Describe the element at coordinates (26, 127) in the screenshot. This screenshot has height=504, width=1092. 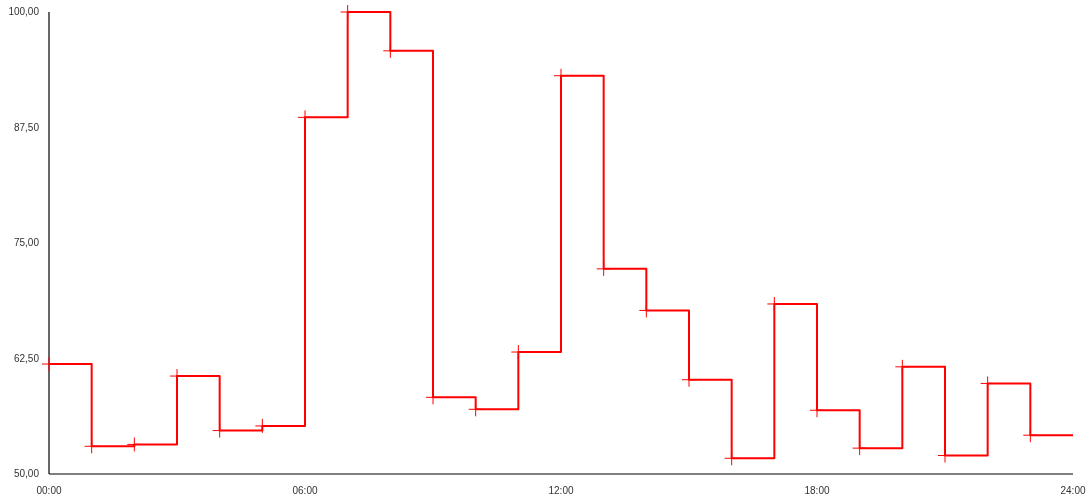
I see `y-tick-label: 87,50` at that location.